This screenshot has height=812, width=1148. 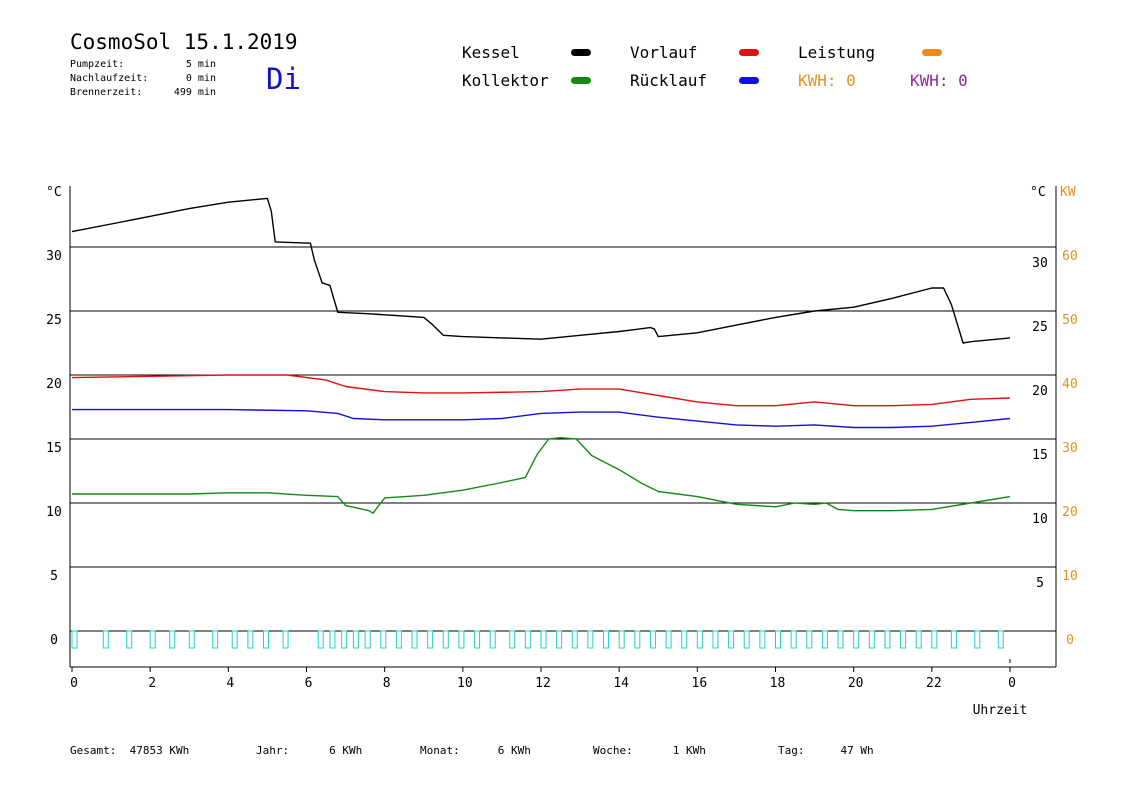 What do you see at coordinates (669, 80) in the screenshot?
I see `legend-ruecklauf-label: Rücklauf` at bounding box center [669, 80].